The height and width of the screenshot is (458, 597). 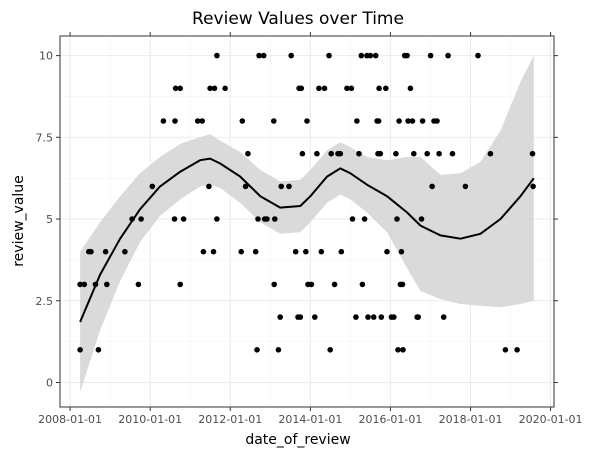 What do you see at coordinates (46, 56) in the screenshot?
I see `y-tick-label: 10` at bounding box center [46, 56].